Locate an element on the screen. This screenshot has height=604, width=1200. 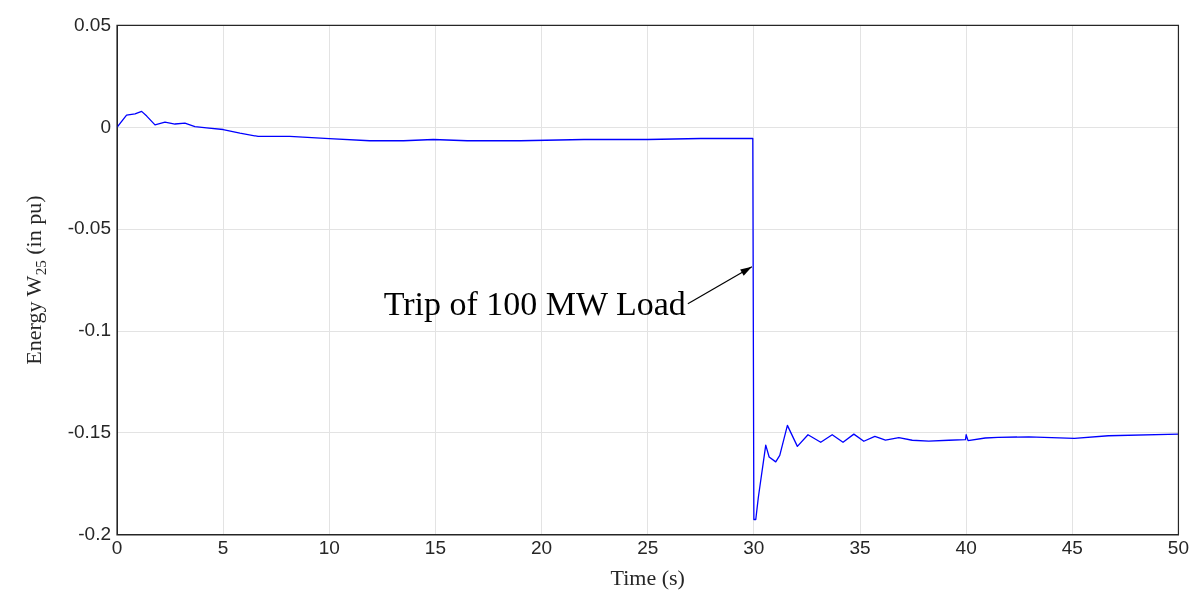
x-tick-label: 10 is located at coordinates (329, 548).